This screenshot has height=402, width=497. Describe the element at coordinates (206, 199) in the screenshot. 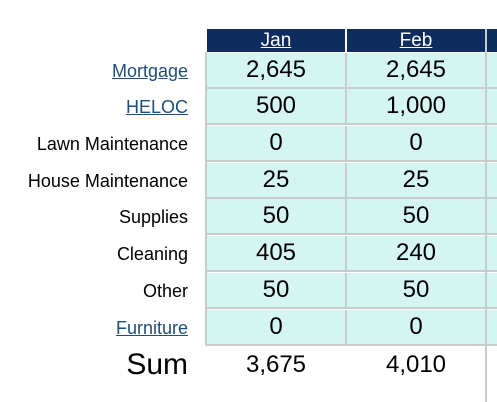

I see `grid-left-border` at that location.